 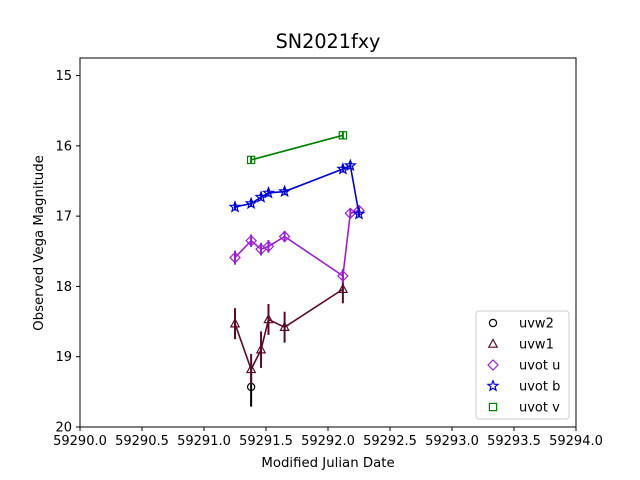 What do you see at coordinates (63, 146) in the screenshot?
I see `y-tick-label: 16` at bounding box center [63, 146].